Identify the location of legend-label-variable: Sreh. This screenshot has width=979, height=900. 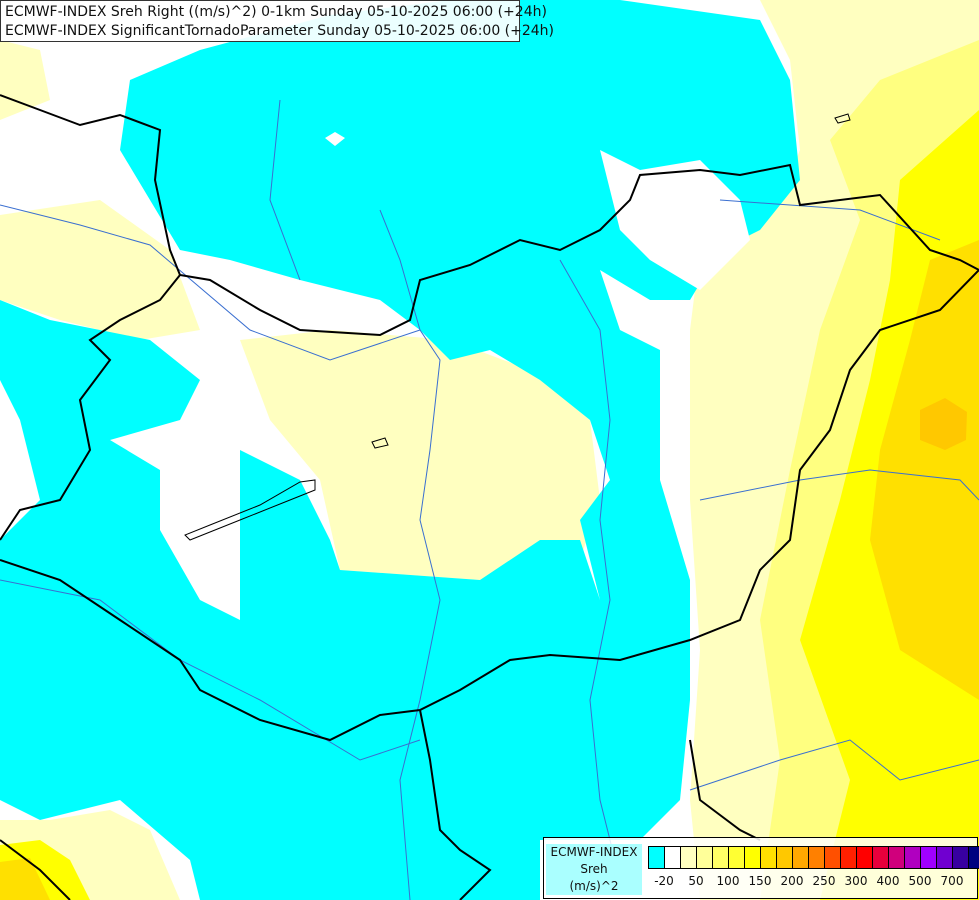
(594, 869).